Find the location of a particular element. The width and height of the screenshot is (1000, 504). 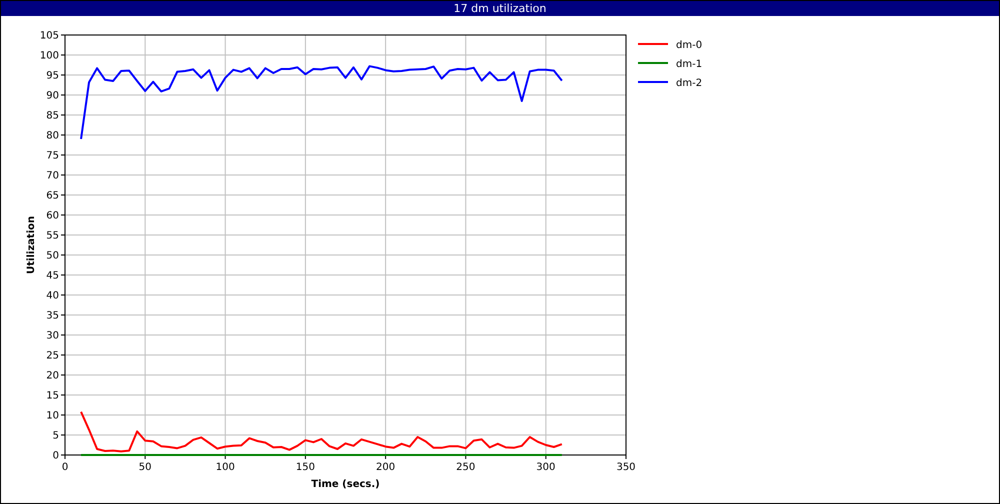

y-axis-title: Utilization is located at coordinates (31, 245).